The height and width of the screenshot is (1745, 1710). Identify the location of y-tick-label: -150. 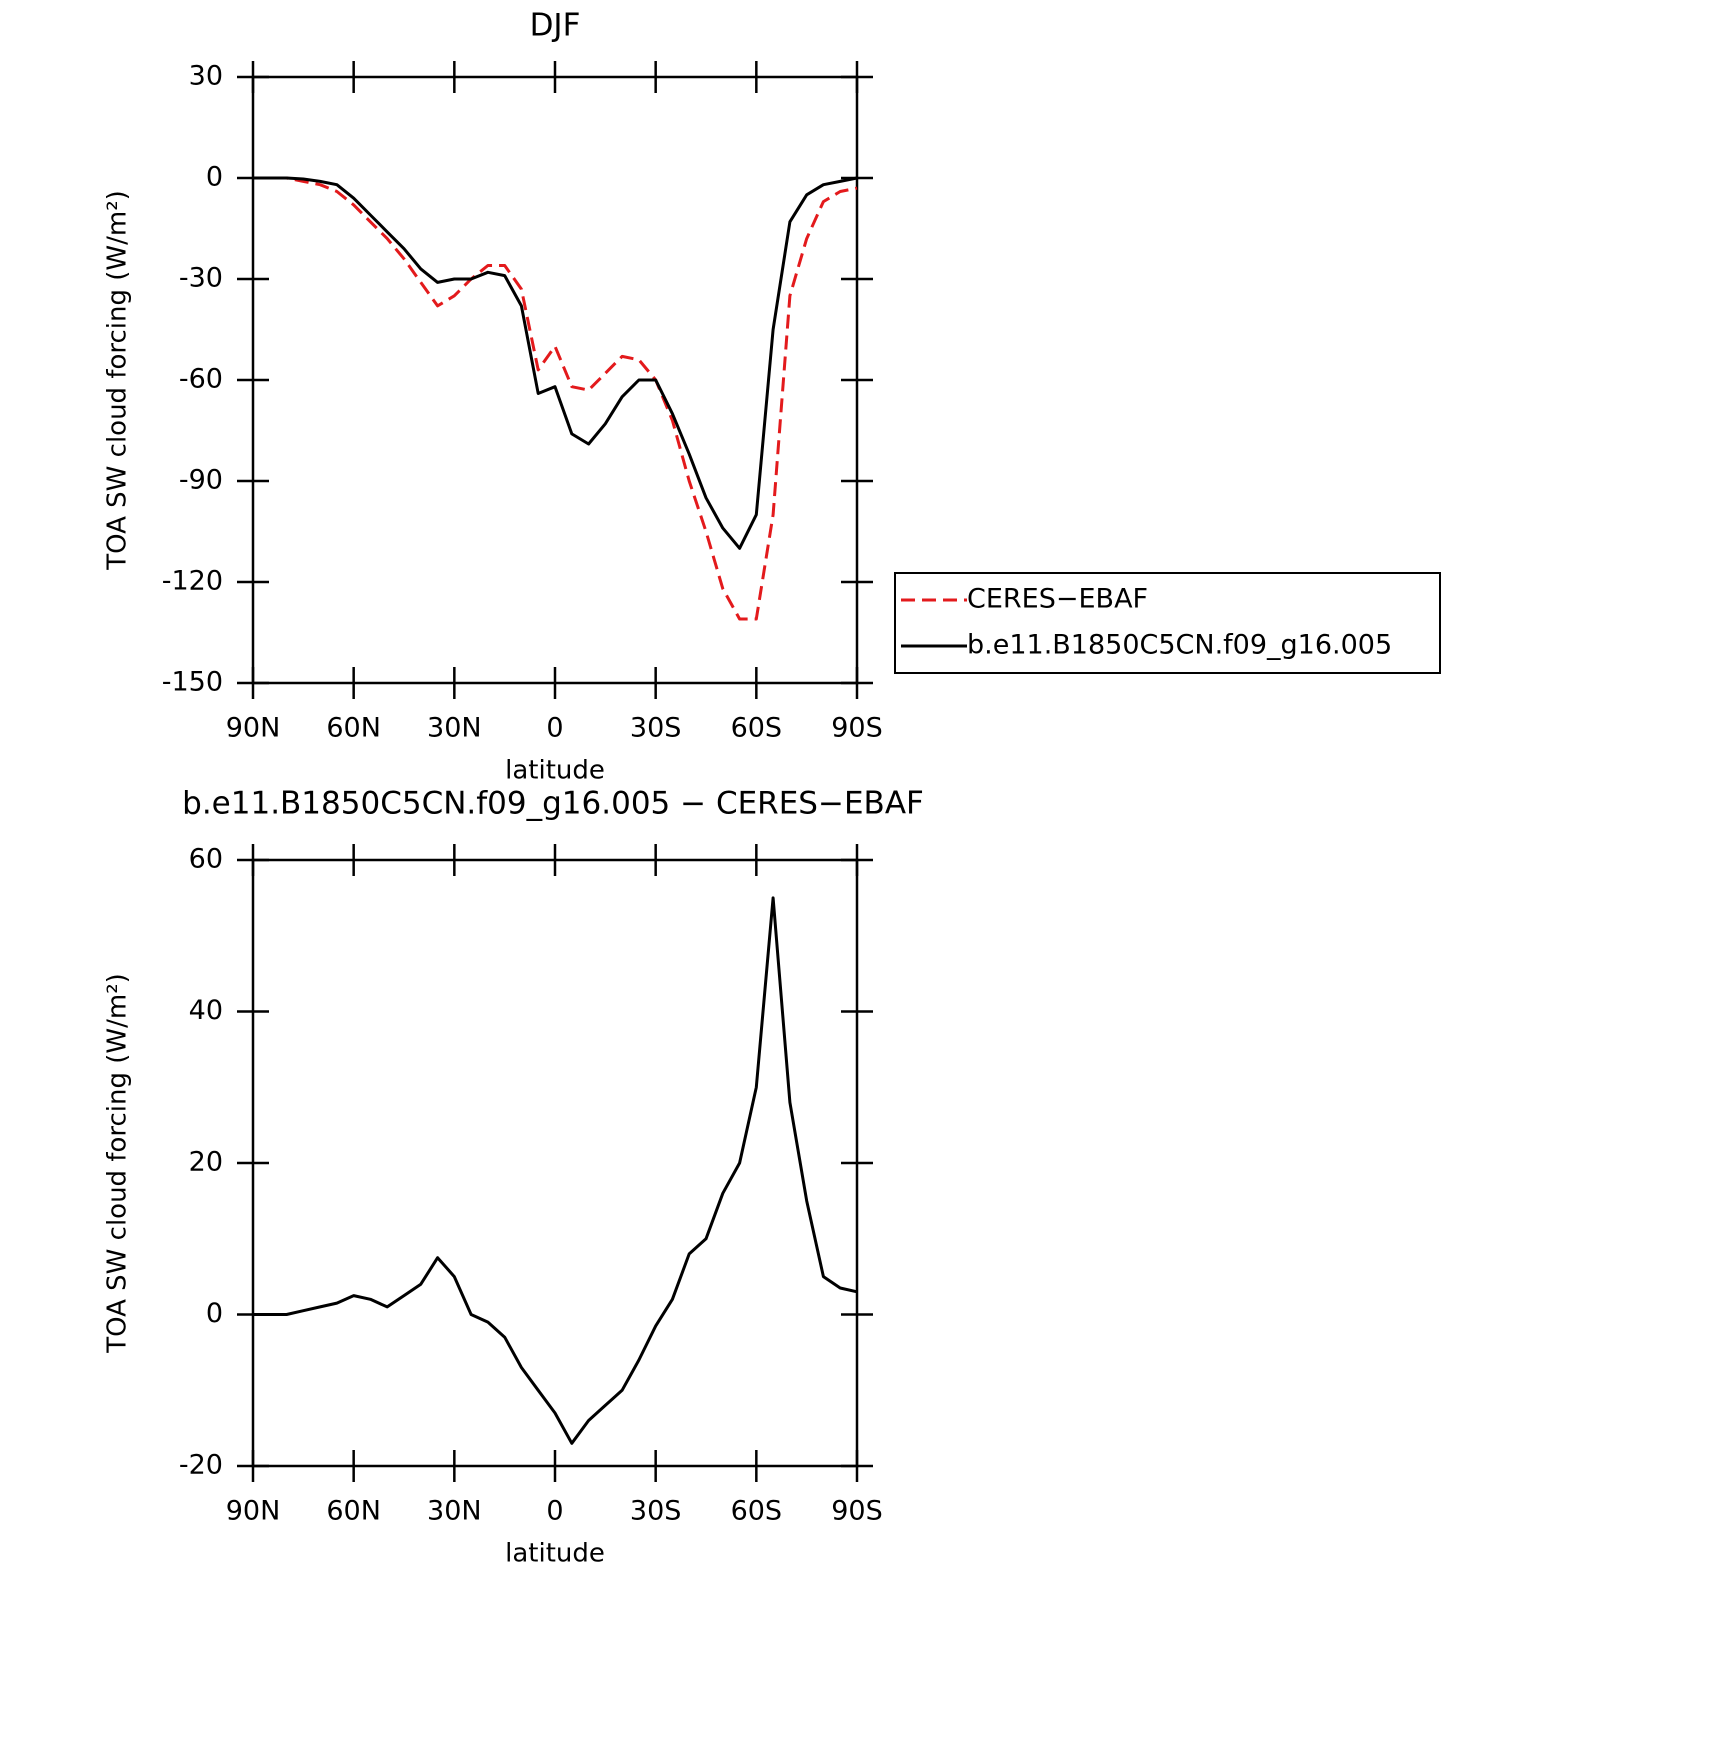
(192, 682).